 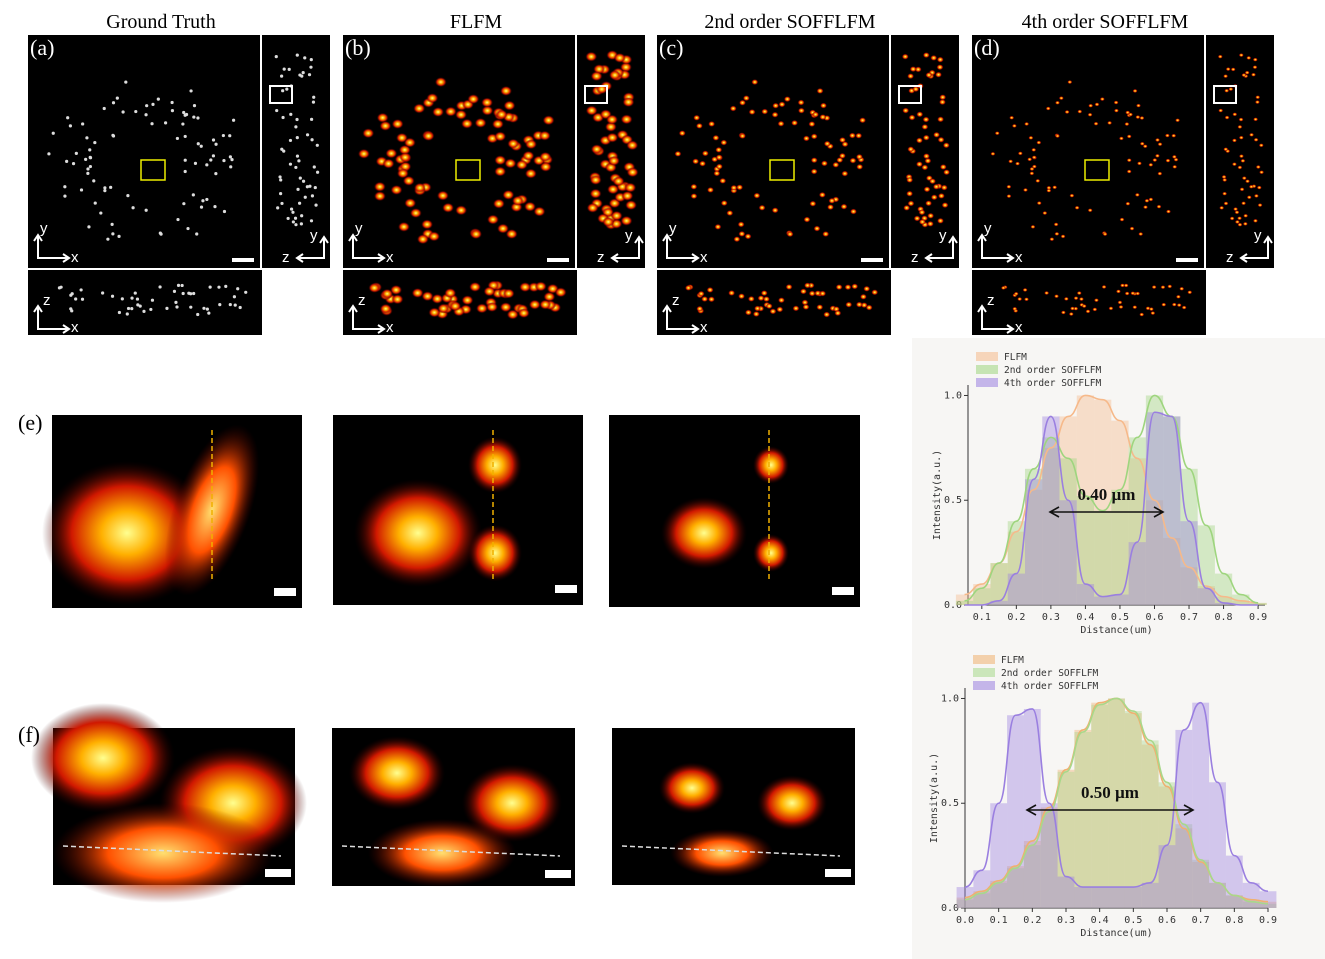 What do you see at coordinates (362, 300) in the screenshot?
I see `axis-label: z` at bounding box center [362, 300].